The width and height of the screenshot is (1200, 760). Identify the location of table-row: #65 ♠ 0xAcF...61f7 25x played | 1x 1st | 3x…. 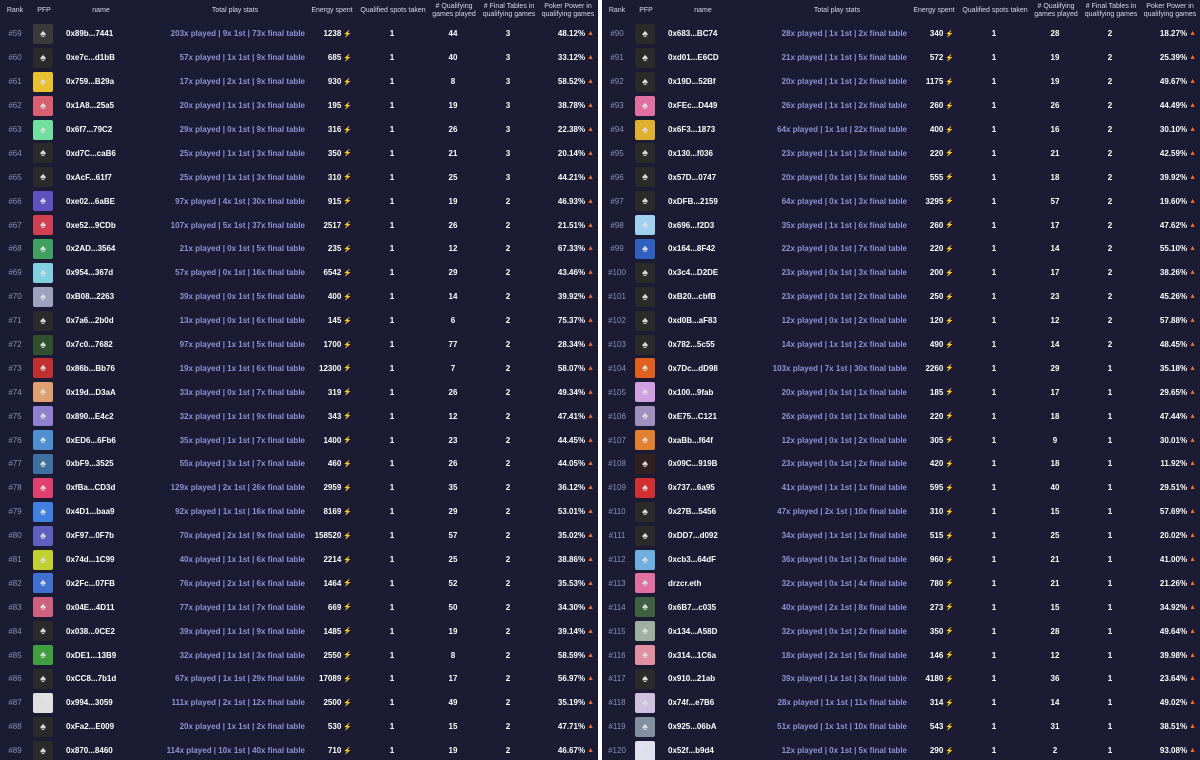
(299, 177).